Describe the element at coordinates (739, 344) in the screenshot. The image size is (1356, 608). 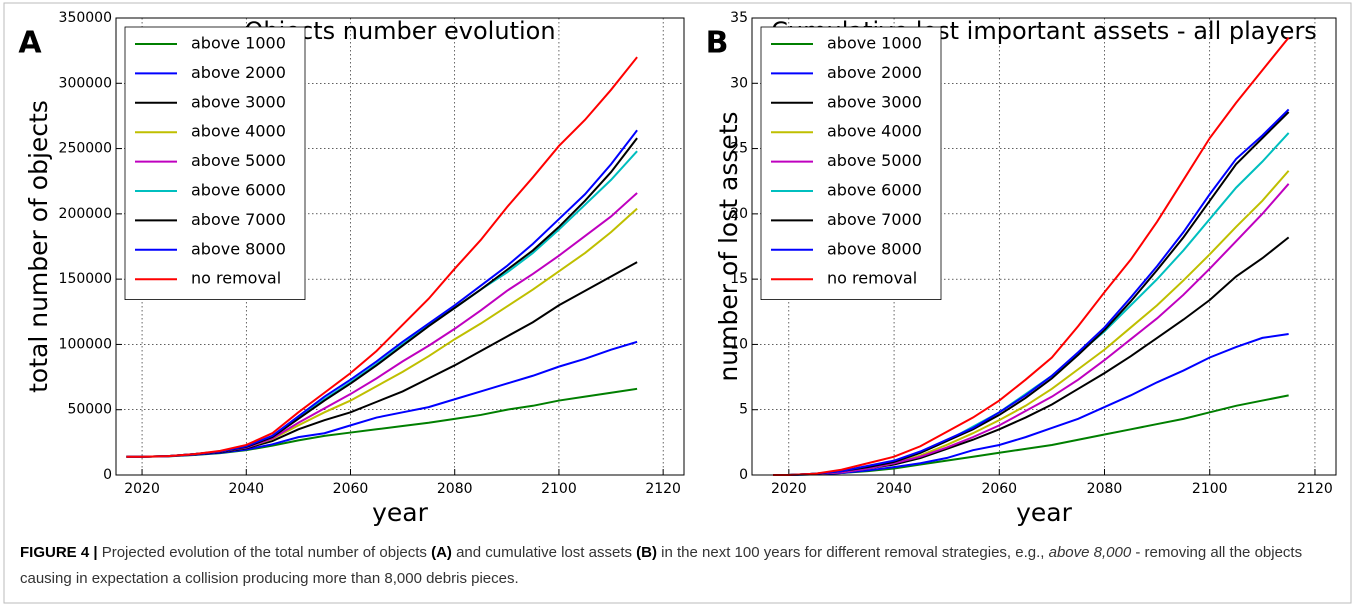
I see `y-tick-label: 10` at that location.